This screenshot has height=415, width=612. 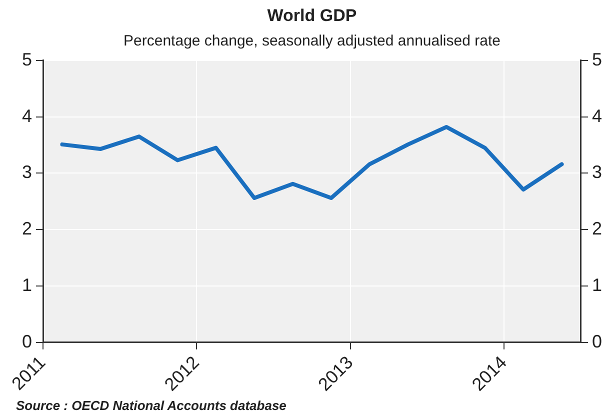 I want to click on source-note: Source : OECD National Accounts database, so click(x=151, y=406).